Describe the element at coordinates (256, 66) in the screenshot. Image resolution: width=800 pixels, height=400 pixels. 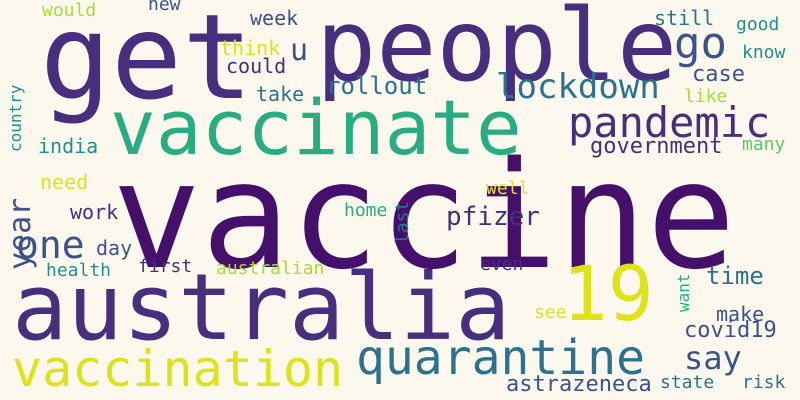
I see `word-could: could` at that location.